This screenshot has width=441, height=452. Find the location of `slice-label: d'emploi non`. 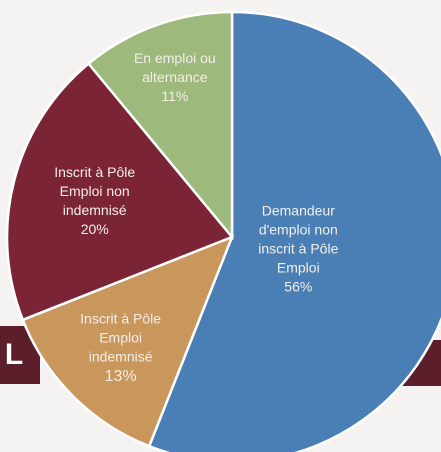

slice-label: d'emploi non is located at coordinates (298, 229).